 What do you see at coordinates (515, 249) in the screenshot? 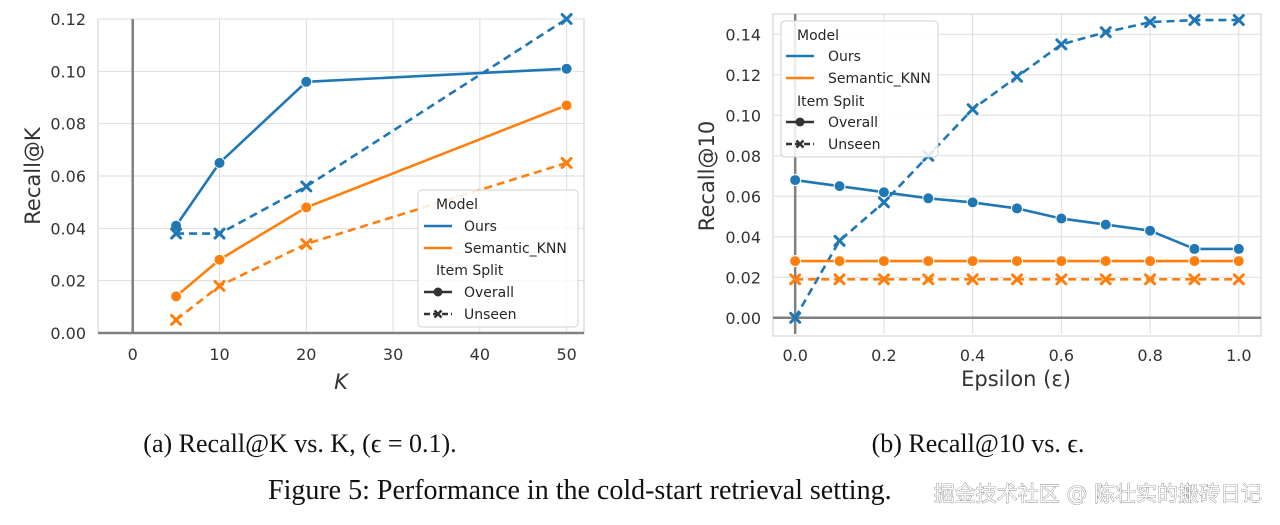
I see `chart-a-legend-knn: Semantic_KNN` at bounding box center [515, 249].